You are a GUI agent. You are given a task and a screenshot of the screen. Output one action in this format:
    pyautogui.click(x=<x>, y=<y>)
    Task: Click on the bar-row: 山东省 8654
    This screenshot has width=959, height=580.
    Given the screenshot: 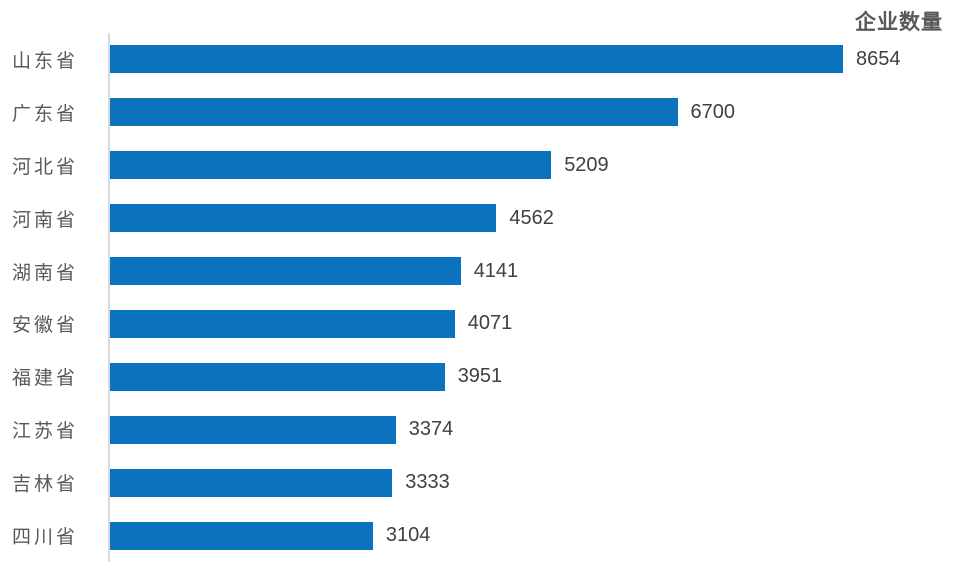 What is the action you would take?
    pyautogui.click(x=479, y=59)
    